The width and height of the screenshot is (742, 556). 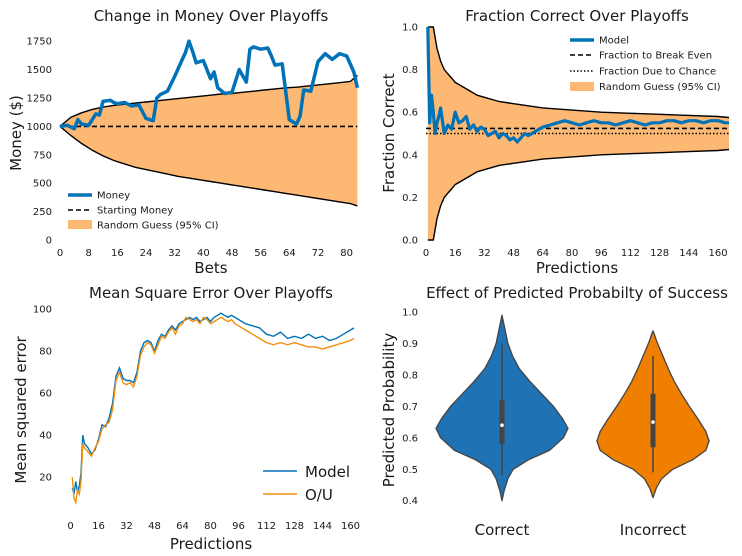 I want to click on y-tick-label: 0.2, so click(x=410, y=198).